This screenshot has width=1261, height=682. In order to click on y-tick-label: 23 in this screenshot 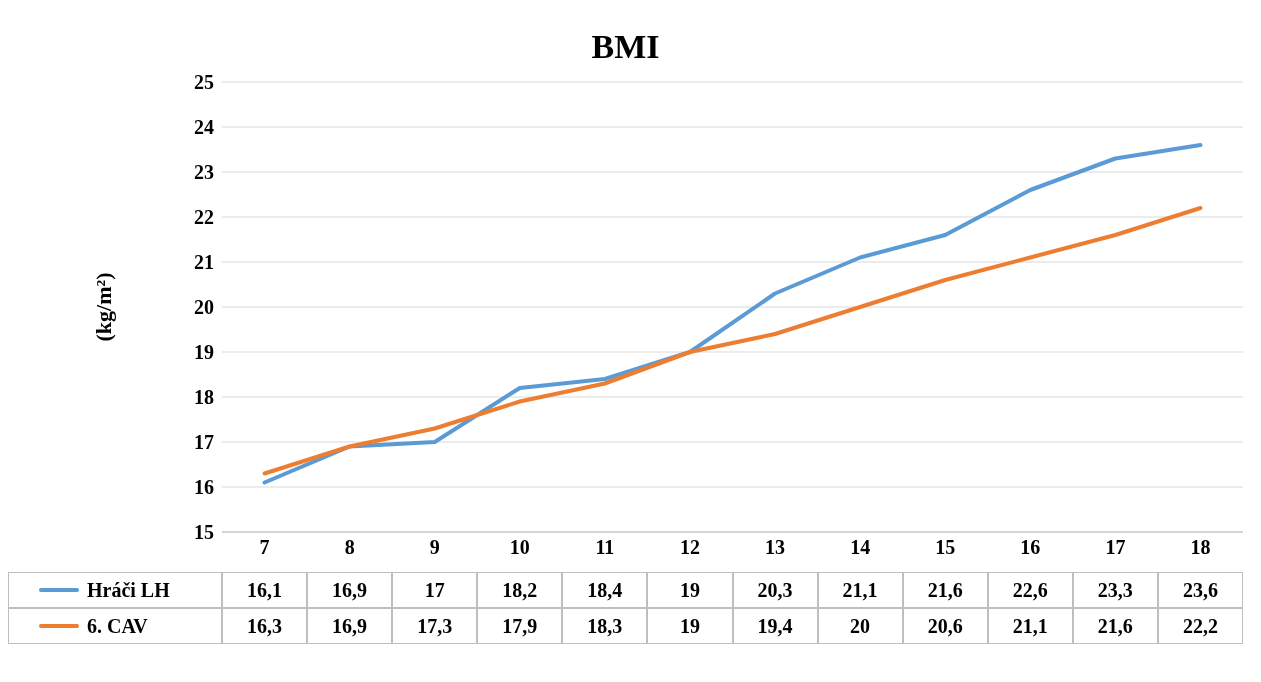, I will do `click(204, 172)`.